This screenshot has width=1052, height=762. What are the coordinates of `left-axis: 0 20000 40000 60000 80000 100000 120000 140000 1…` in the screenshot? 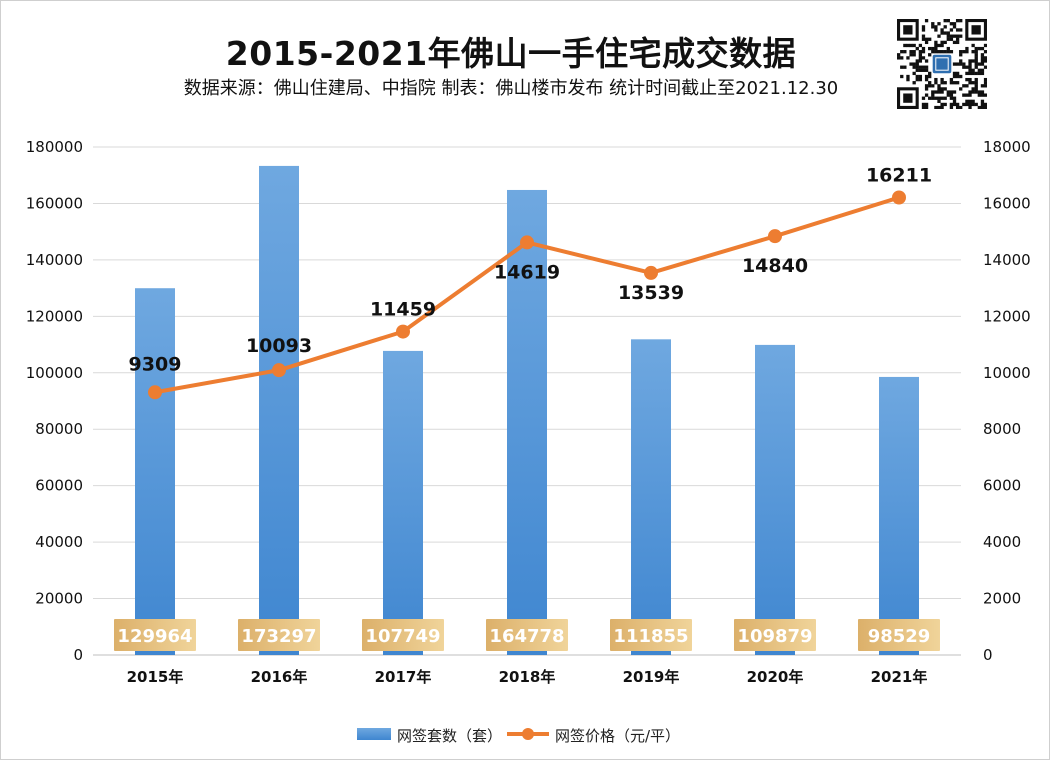 It's located at (54, 401).